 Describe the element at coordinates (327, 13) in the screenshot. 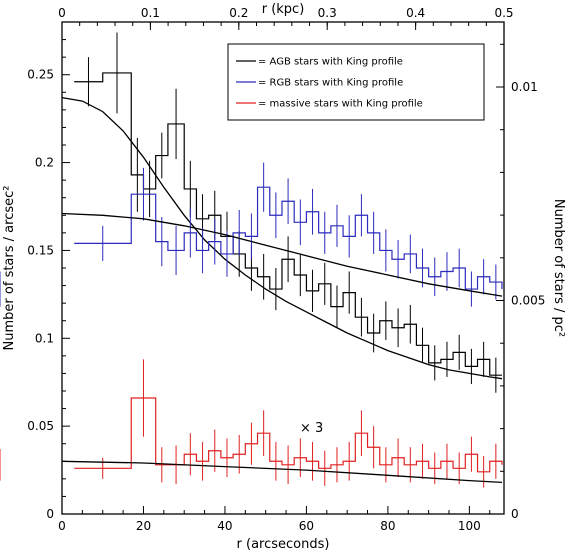

I see `top-tick-label: 0.3` at that location.